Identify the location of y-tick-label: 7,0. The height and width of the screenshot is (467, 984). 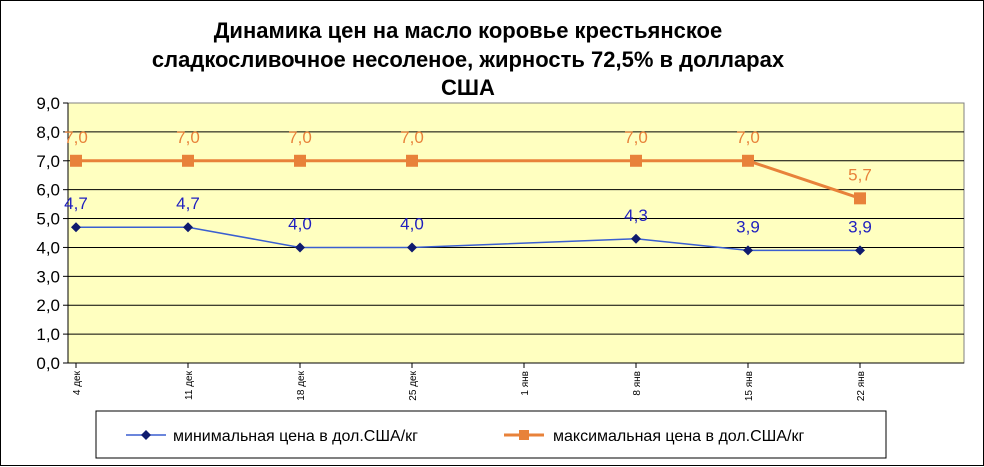
(48, 161).